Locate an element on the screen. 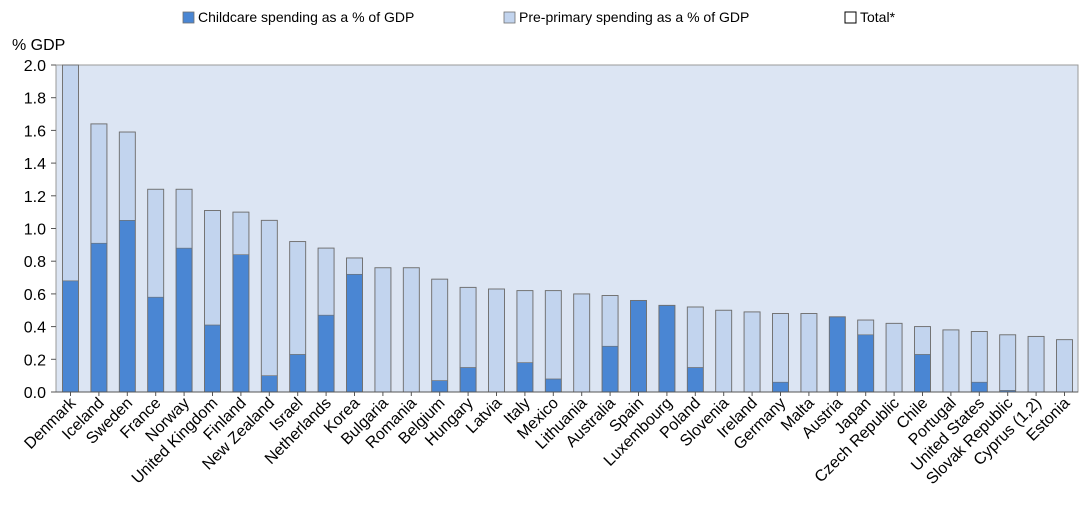  y-axis: 0.0 0.2 0.4 0.6 0.8 1.0 1.2 1.4 1.6 1.8 2.0 is located at coordinates (40, 230).